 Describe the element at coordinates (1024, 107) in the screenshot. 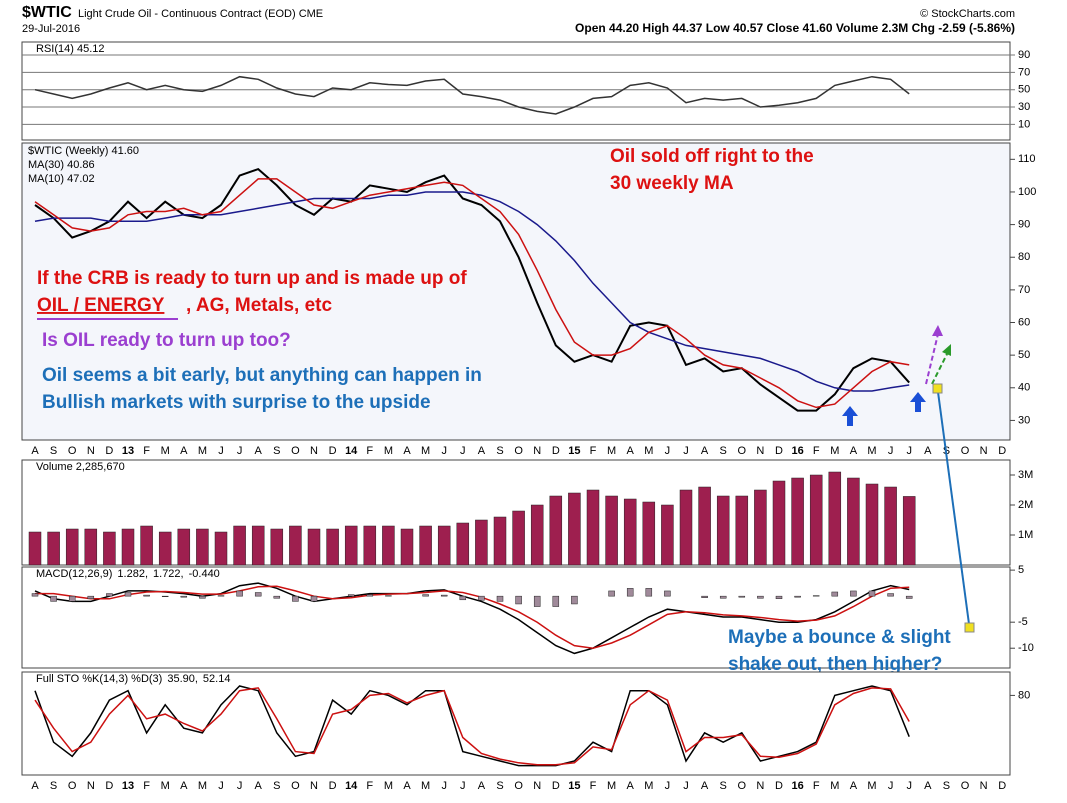

I see `y-tick-label: 30` at that location.